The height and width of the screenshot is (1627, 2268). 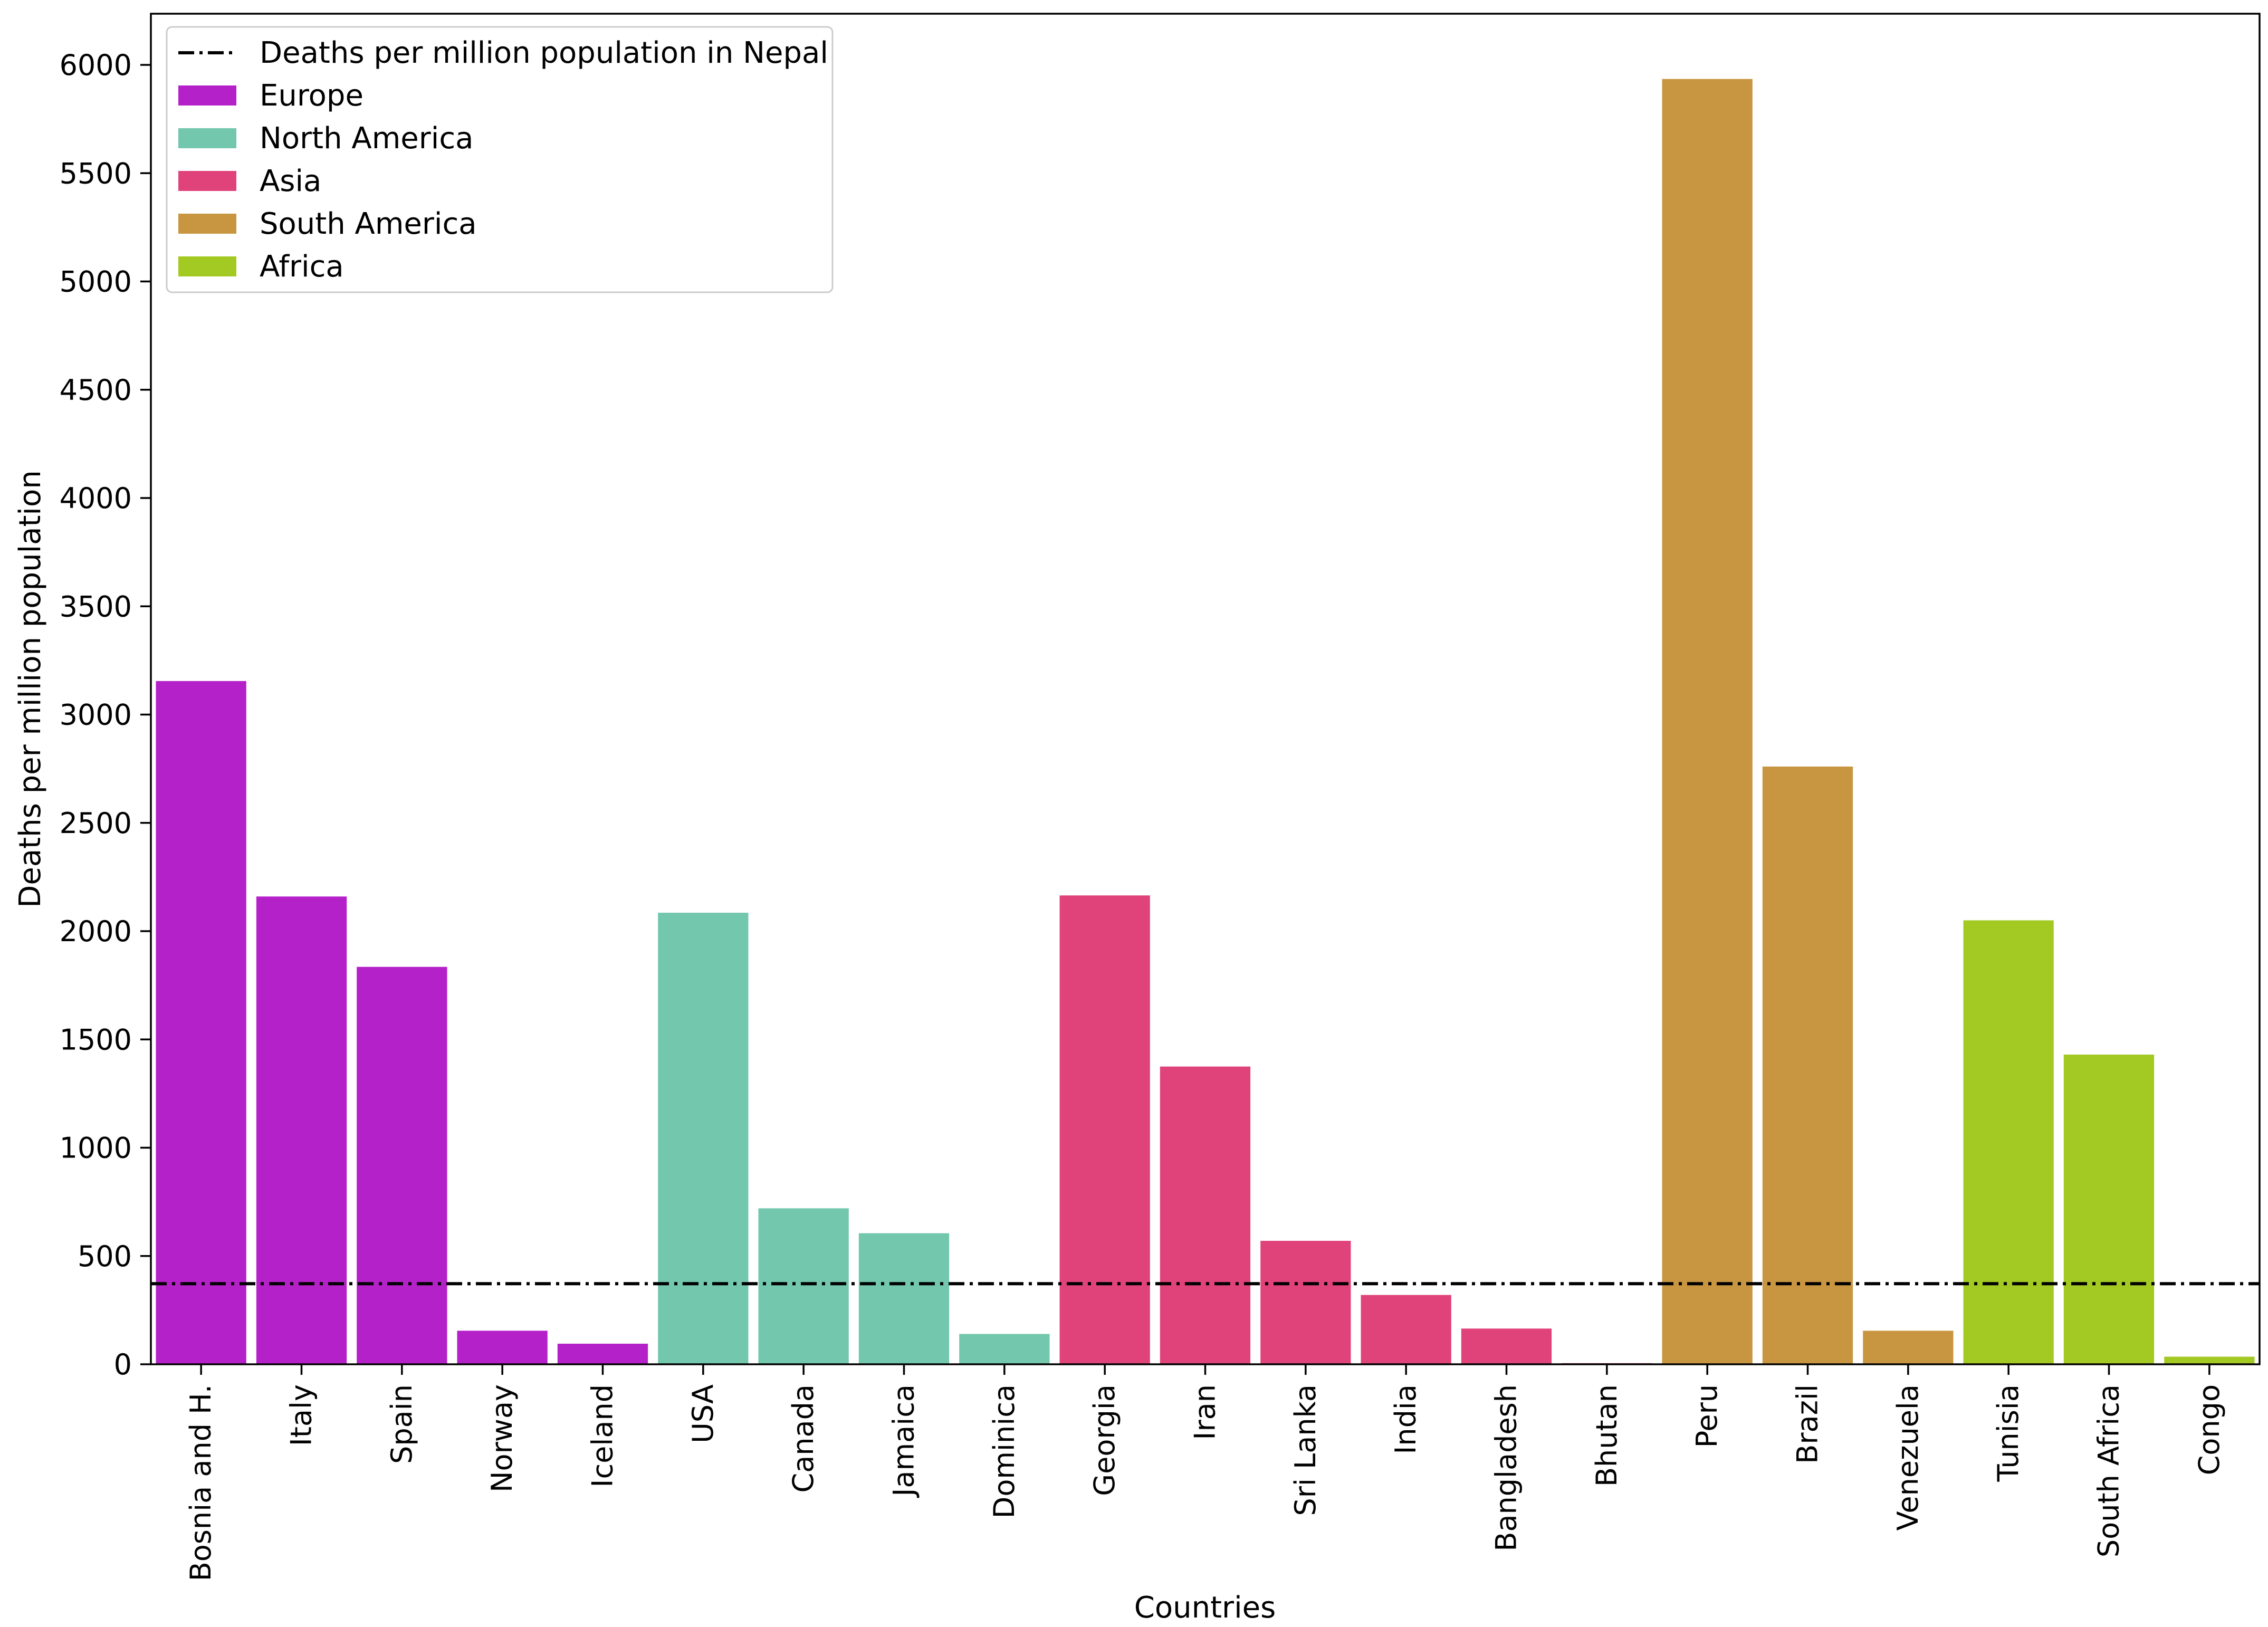 I want to click on x-tick-label: Peru, so click(x=1707, y=1416).